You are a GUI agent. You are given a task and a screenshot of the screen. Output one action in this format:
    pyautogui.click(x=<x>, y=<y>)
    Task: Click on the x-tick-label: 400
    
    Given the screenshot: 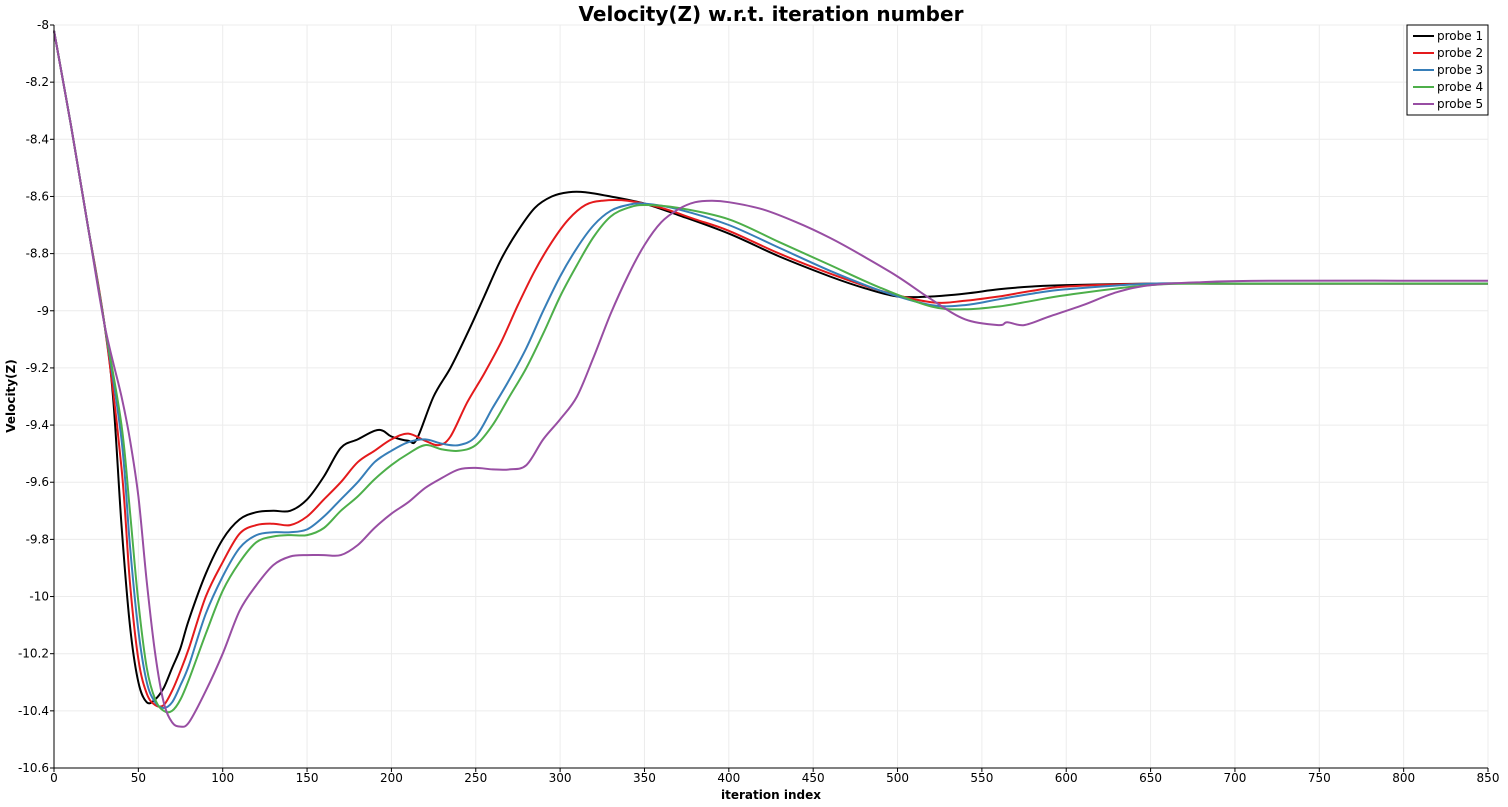 What is the action you would take?
    pyautogui.click(x=728, y=778)
    